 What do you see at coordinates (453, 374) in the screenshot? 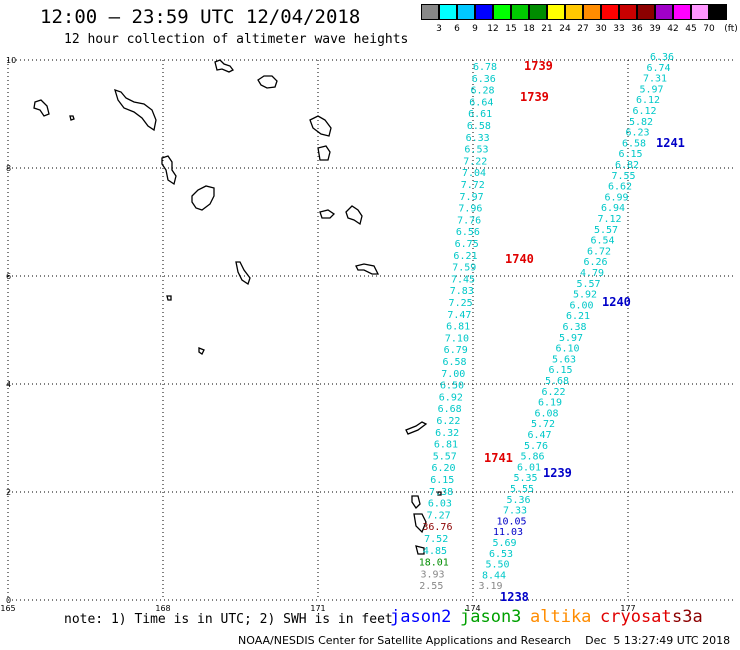
I see `jason3-swh-value: 7.00` at bounding box center [453, 374].